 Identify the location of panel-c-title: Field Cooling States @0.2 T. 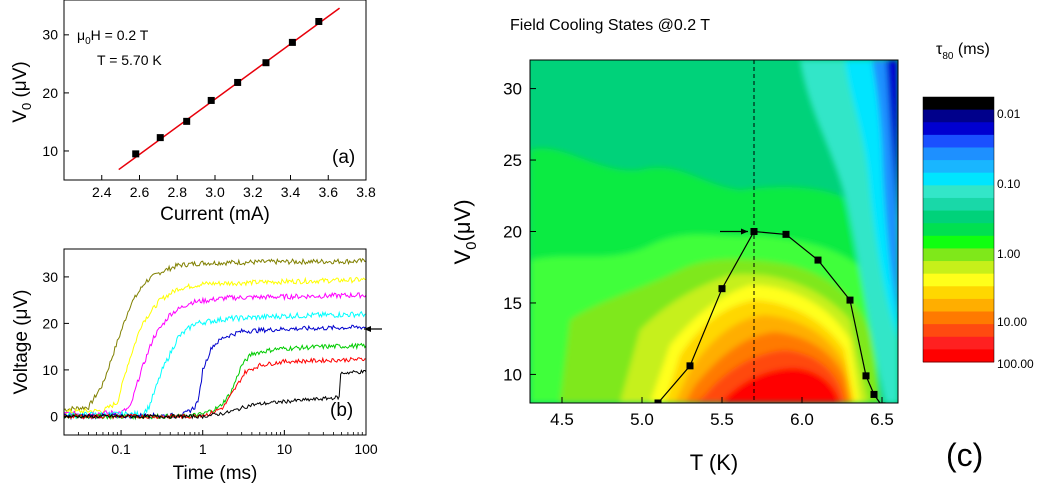
(610, 25).